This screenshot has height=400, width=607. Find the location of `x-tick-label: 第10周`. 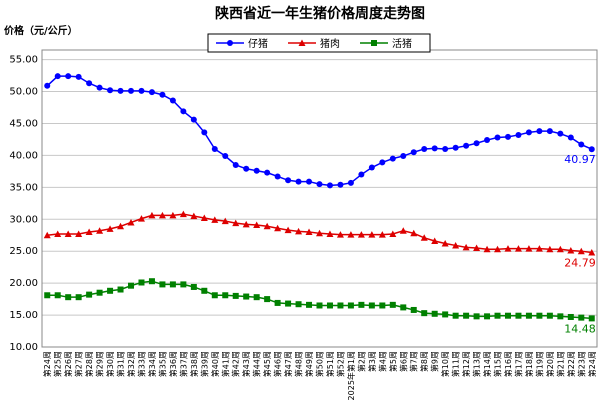

x-tick-label: 第10周 is located at coordinates (445, 364).